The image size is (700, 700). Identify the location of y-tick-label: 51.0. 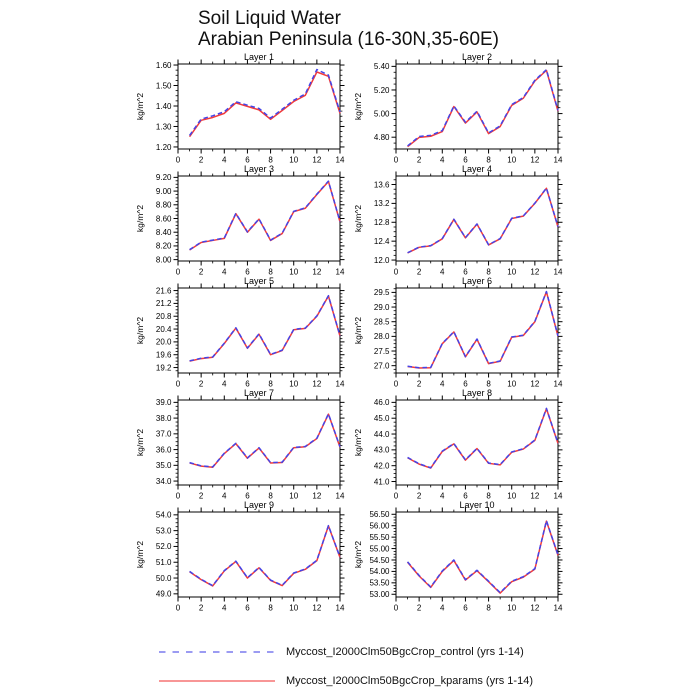
(164, 562).